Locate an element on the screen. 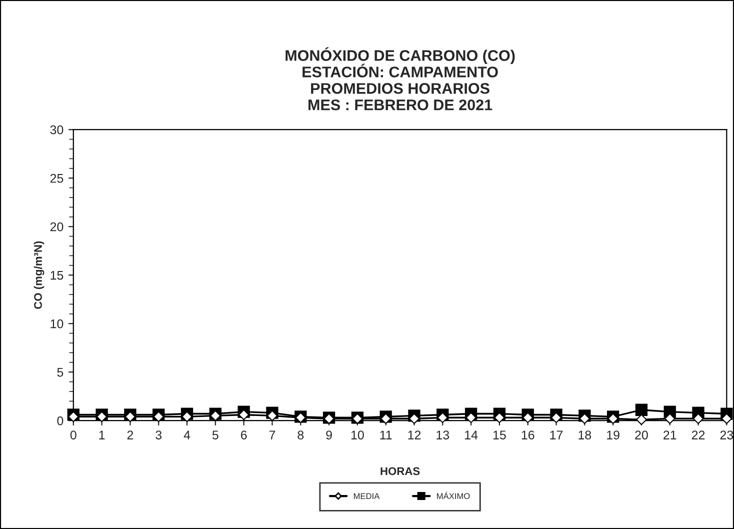 This screenshot has width=734, height=529. x-tick-label: 16 is located at coordinates (528, 435).